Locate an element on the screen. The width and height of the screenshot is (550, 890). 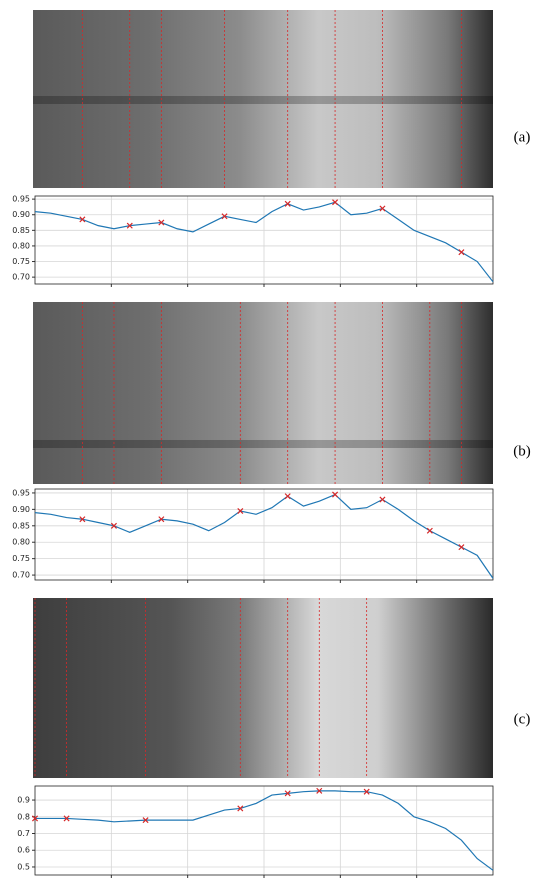
panel-label: (c) is located at coordinates (522, 719).